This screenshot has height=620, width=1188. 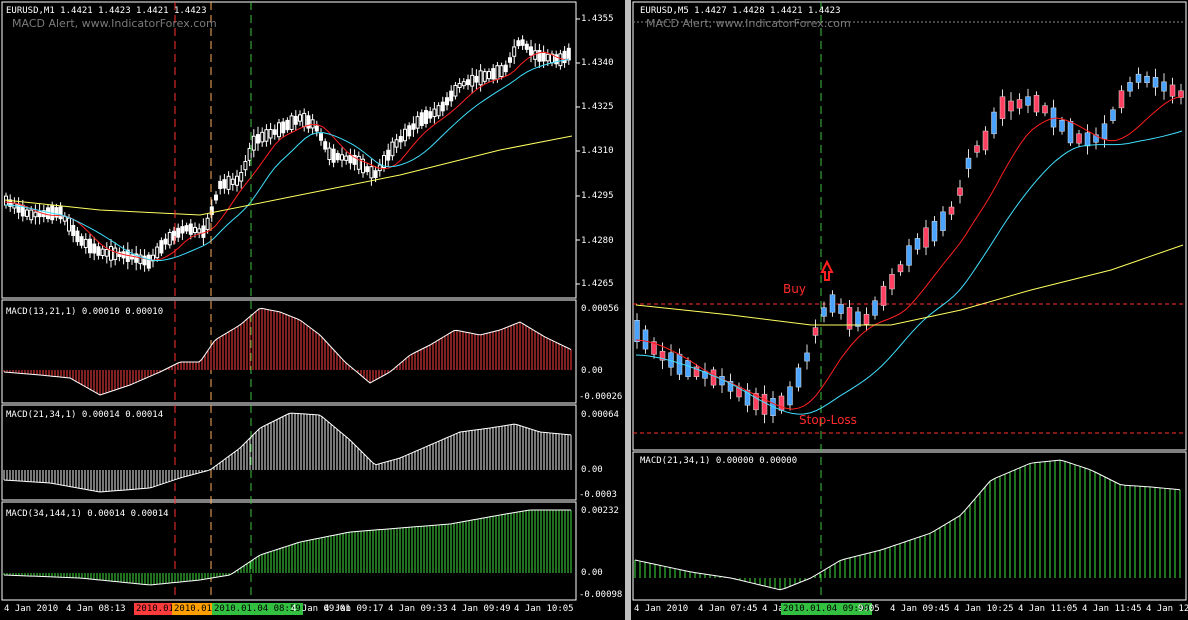 I want to click on time-label: 4 Jan 09:45, so click(x=920, y=609).